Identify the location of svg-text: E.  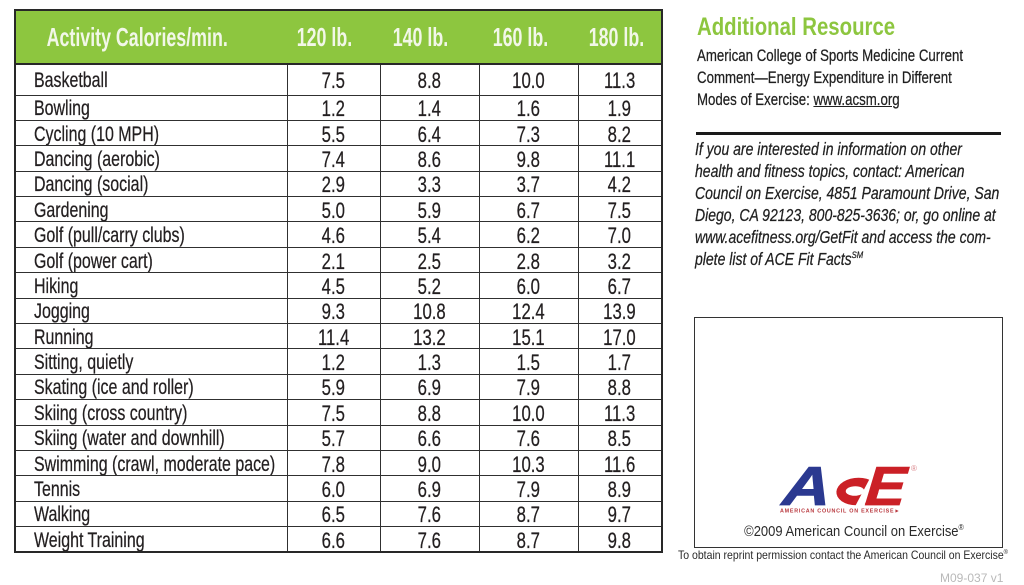
(887, 489).